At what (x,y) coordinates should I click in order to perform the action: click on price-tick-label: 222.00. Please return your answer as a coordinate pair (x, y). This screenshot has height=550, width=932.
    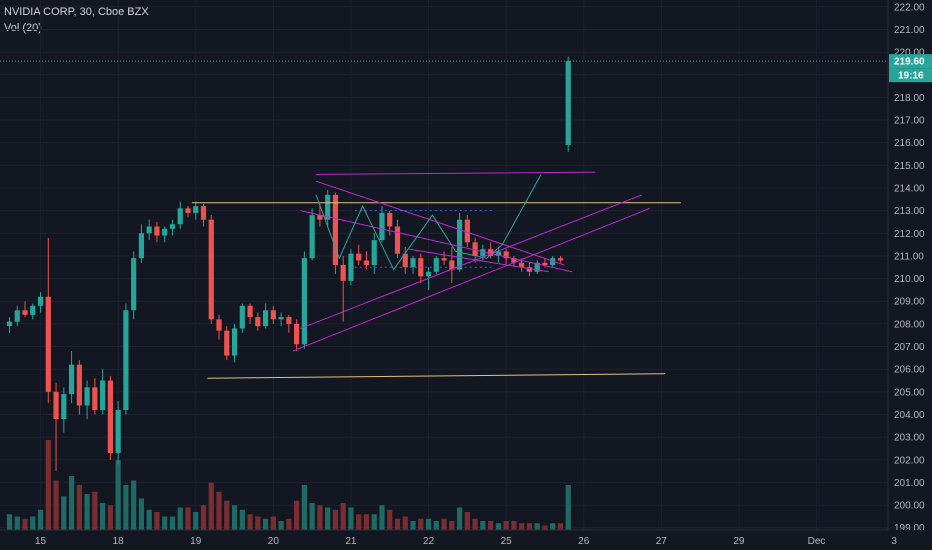
    Looking at the image, I should click on (909, 7).